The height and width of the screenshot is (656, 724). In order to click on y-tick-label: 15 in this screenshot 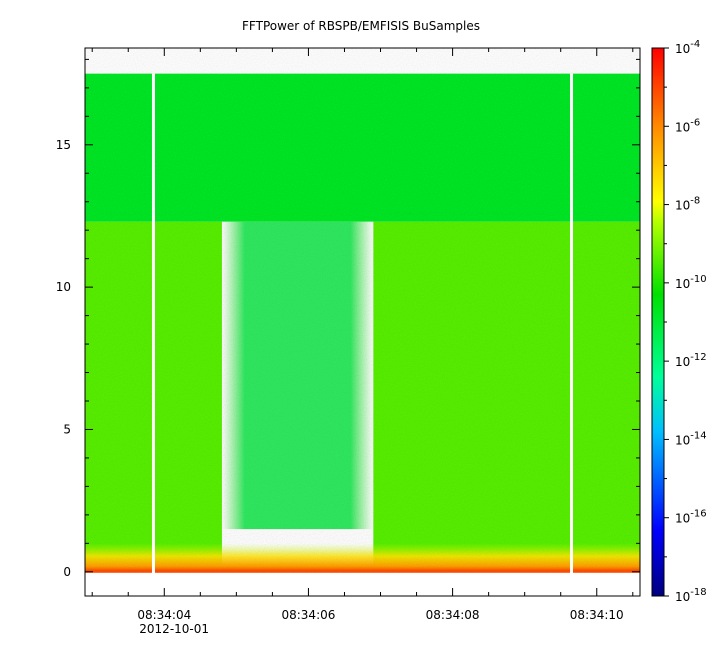, I will do `click(63, 145)`.